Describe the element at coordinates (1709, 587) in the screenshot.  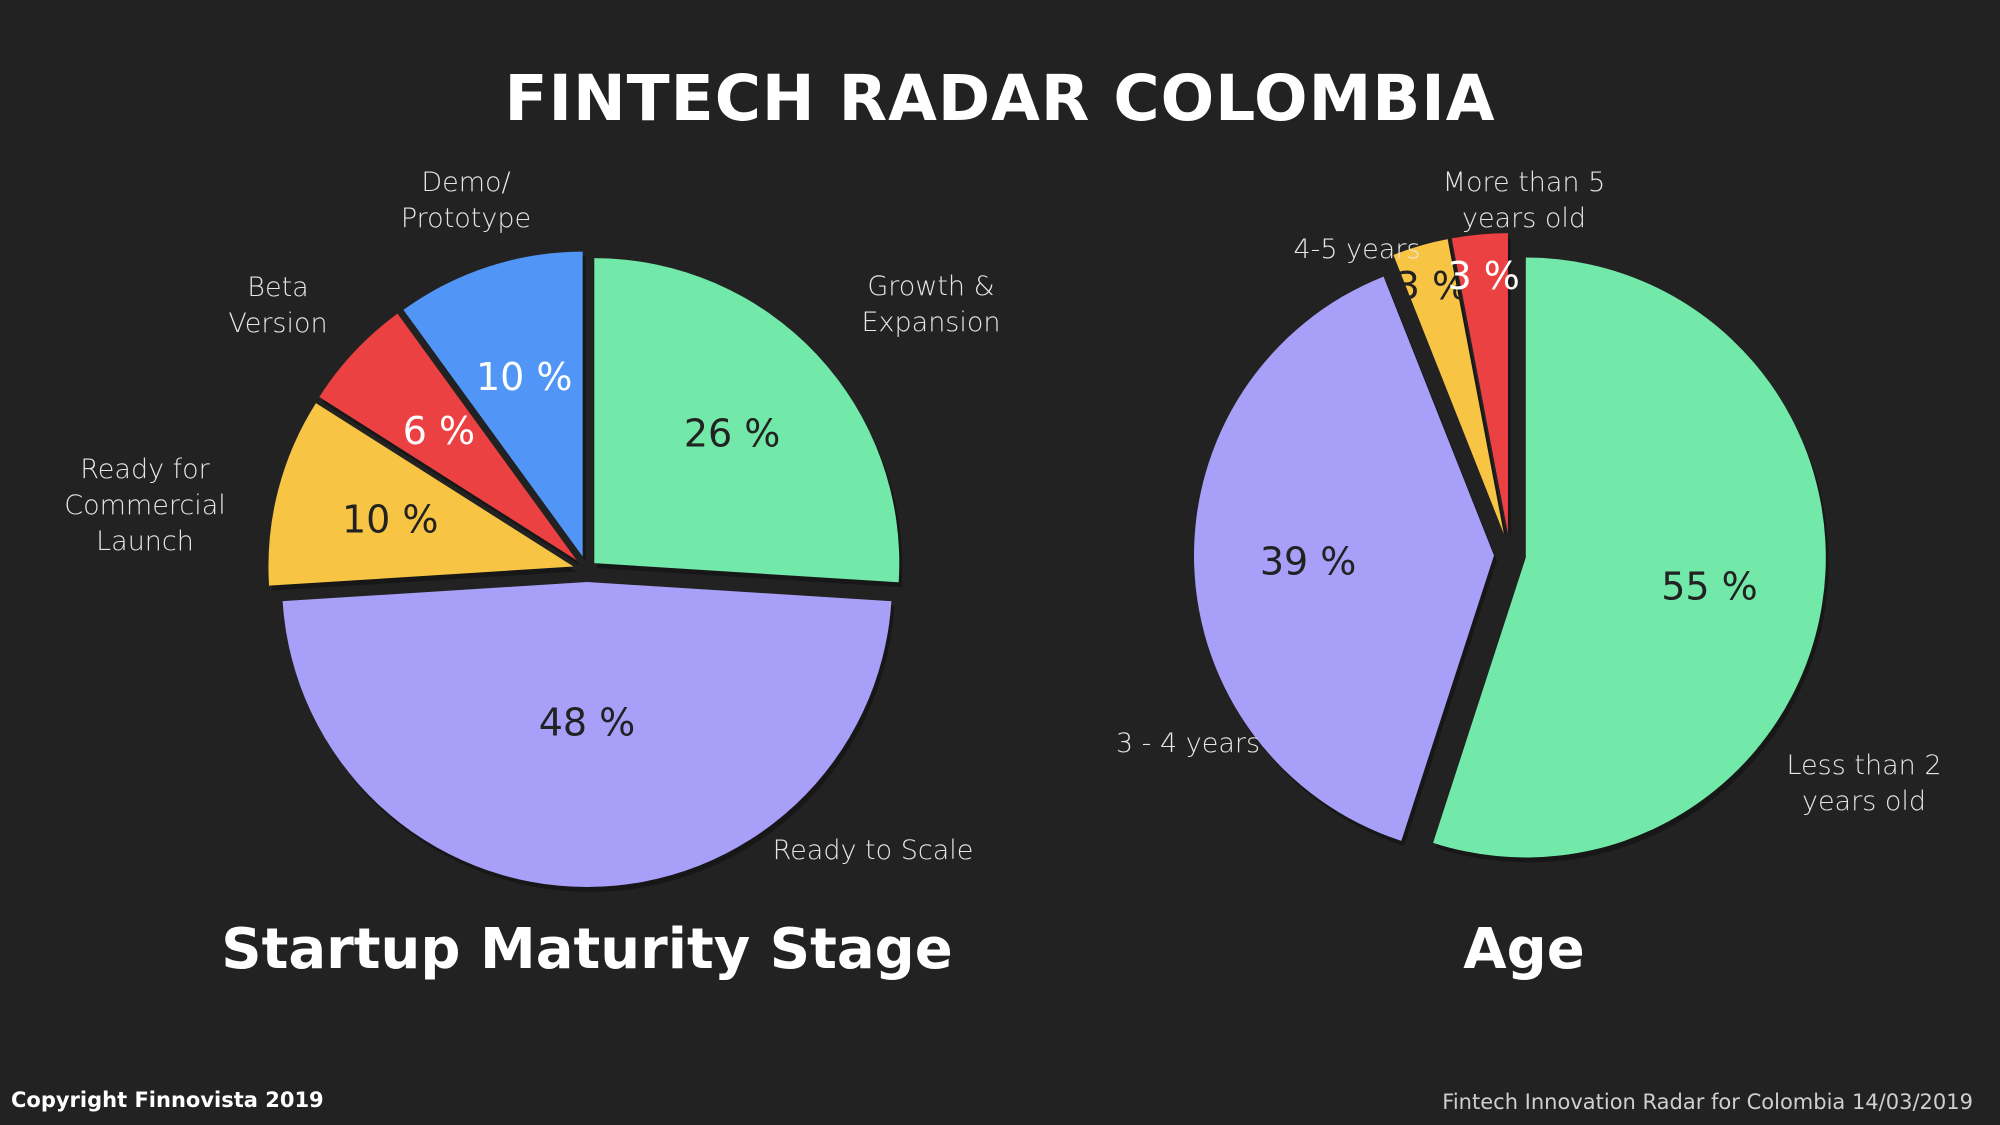
I see `slice-value-label: 55 %` at that location.